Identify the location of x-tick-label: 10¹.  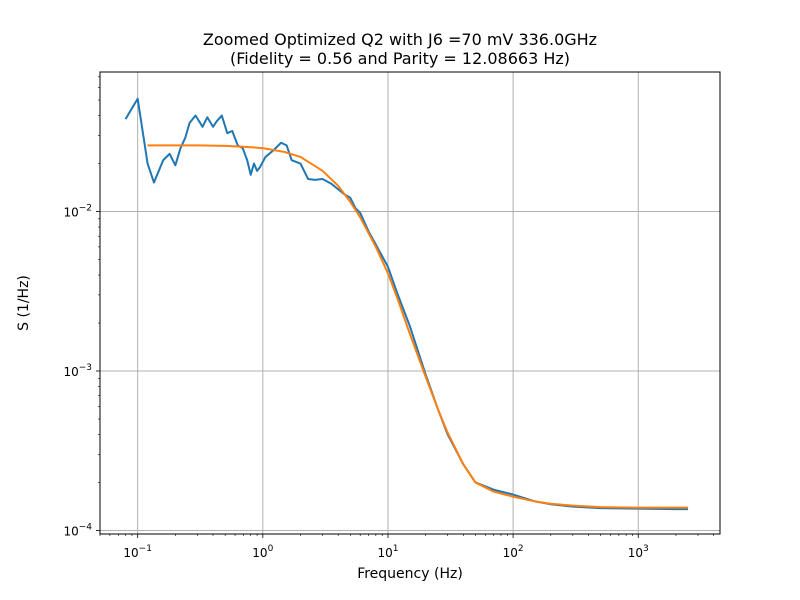
(387, 552).